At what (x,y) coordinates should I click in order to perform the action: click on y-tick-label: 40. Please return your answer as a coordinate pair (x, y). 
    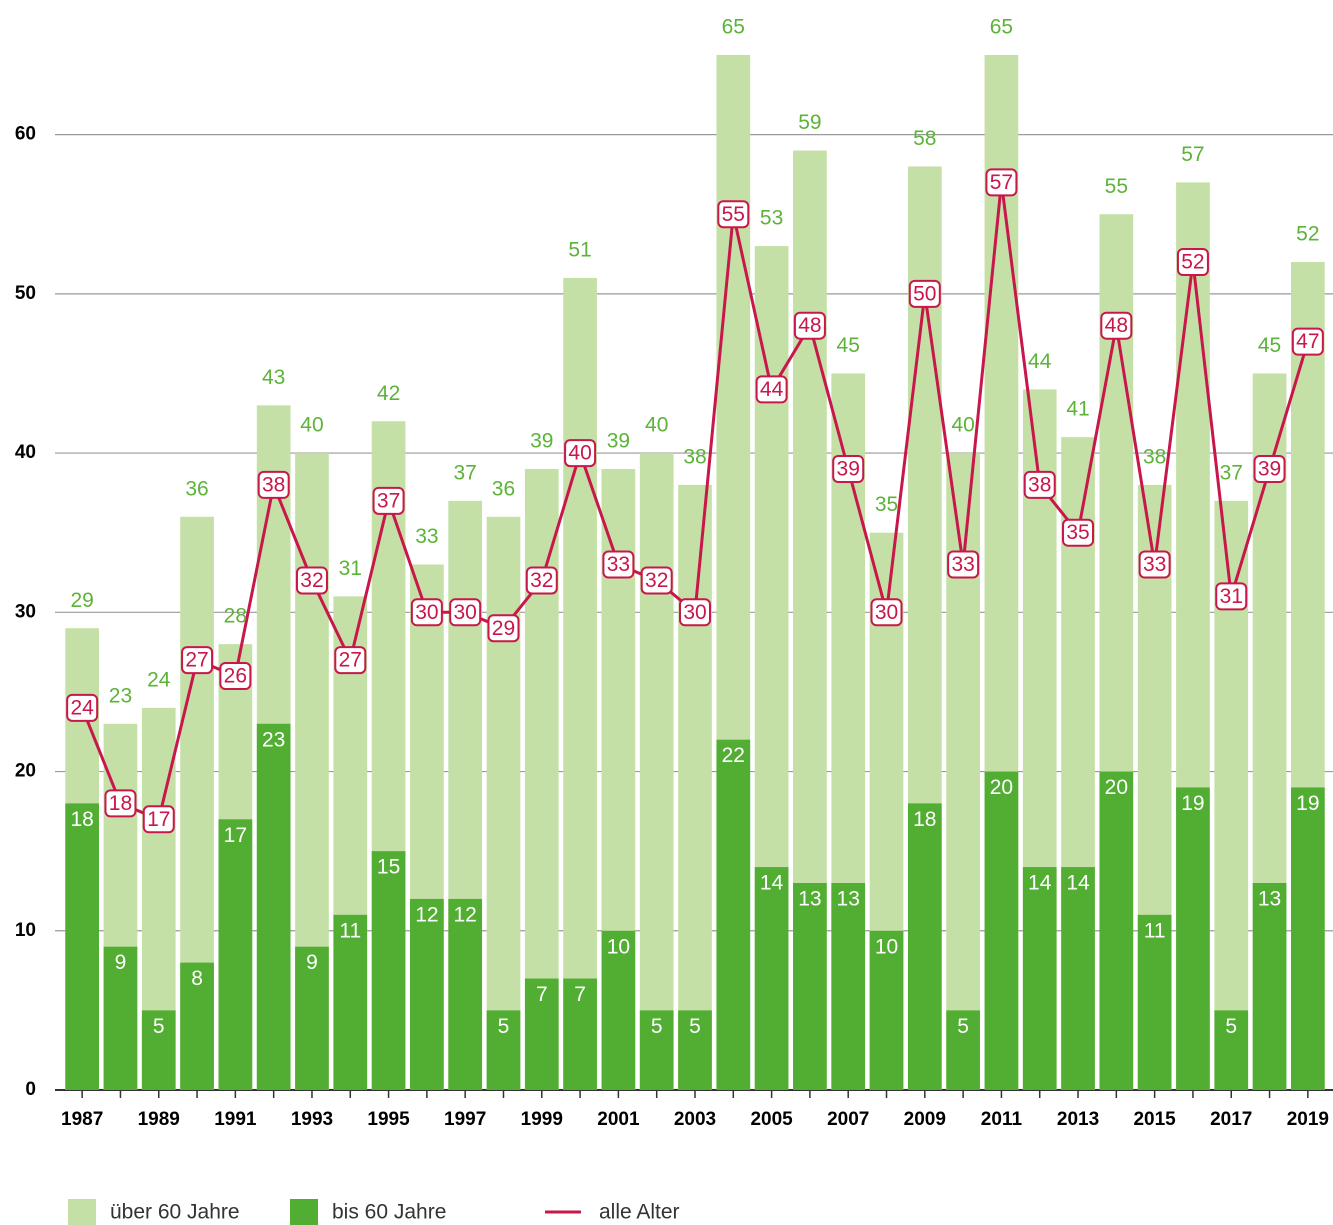
    Looking at the image, I should click on (25, 452).